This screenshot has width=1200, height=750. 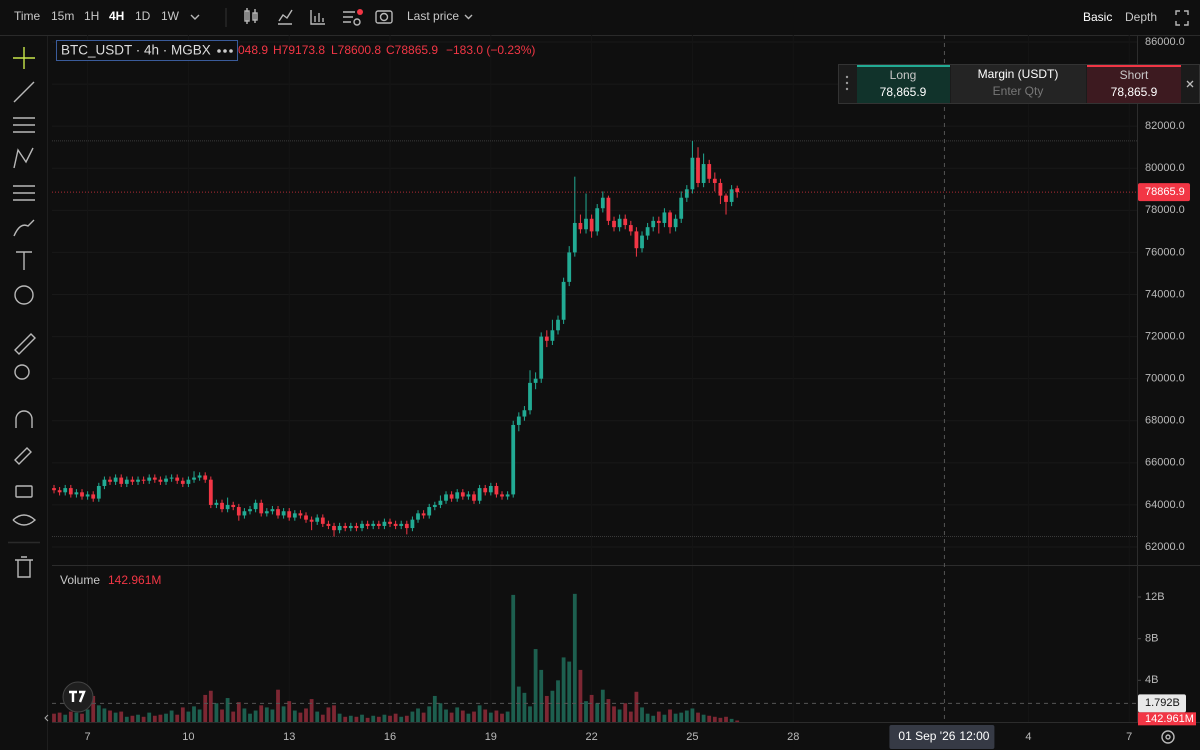 I want to click on more-intervals, so click(x=195, y=17).